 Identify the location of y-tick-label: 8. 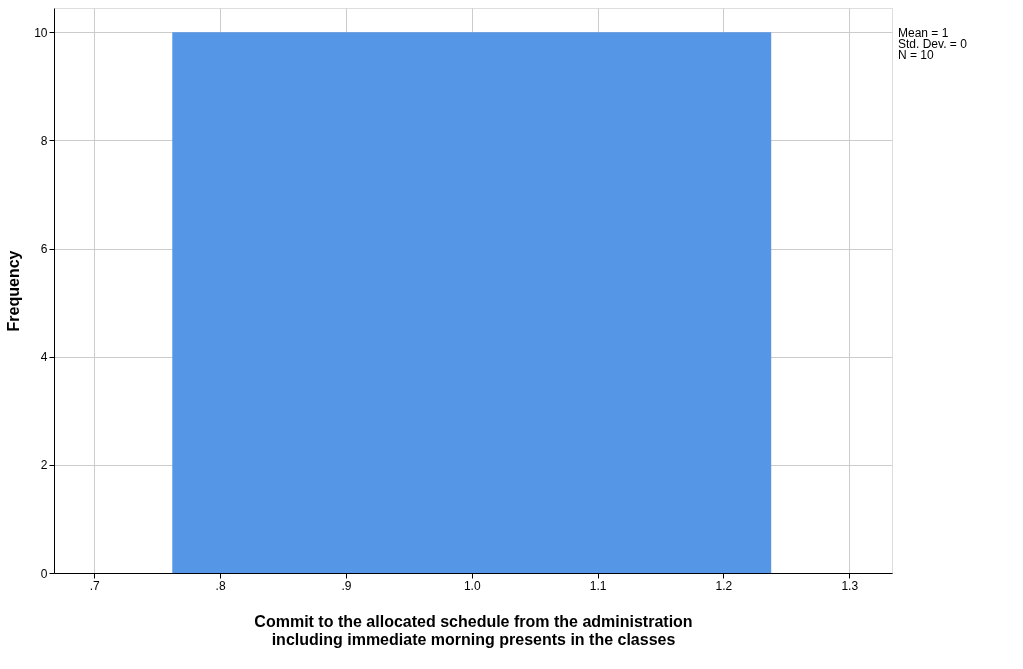
(44, 140).